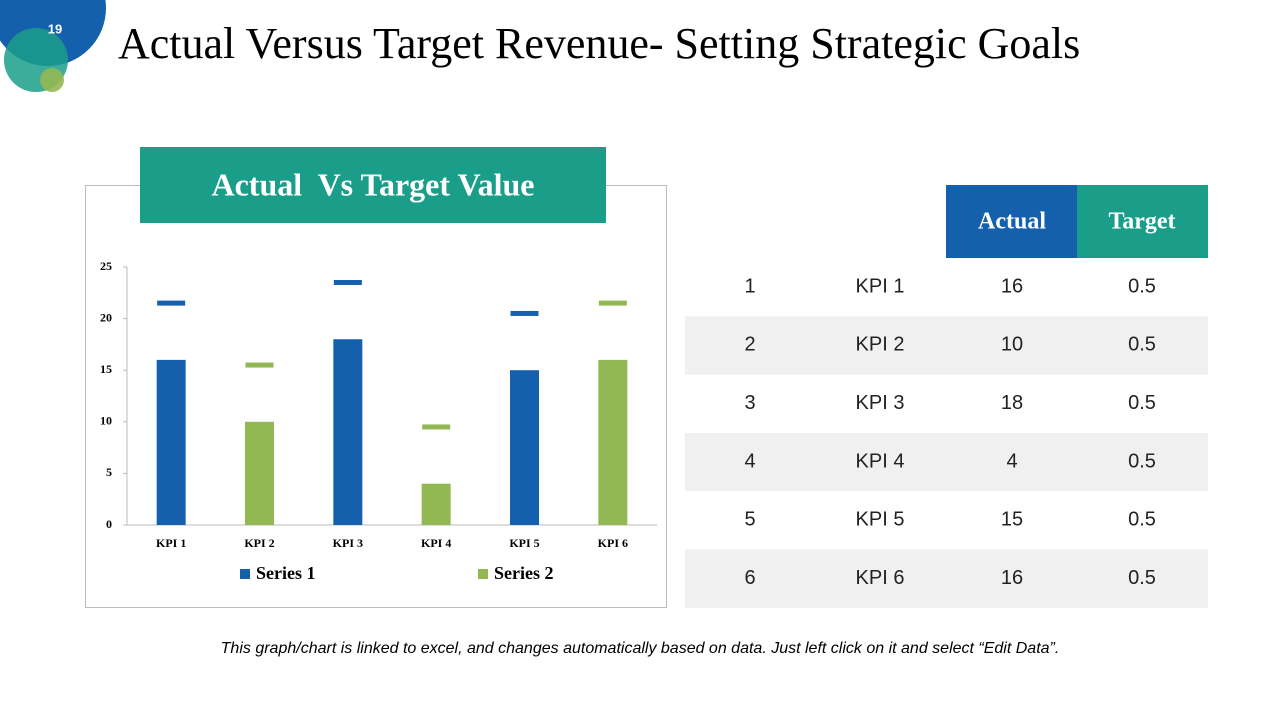 This screenshot has width=1280, height=720. What do you see at coordinates (106, 369) in the screenshot?
I see `y-tick-label: 15` at bounding box center [106, 369].